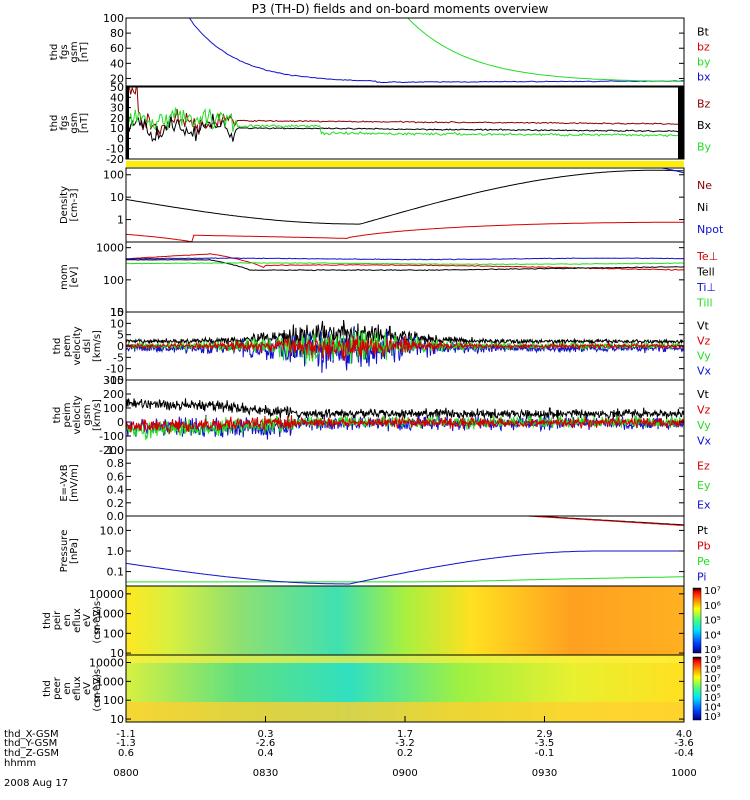  Describe the element at coordinates (266, 734) in the screenshot. I see `axis-row-0-value-1: 0.3` at that location.